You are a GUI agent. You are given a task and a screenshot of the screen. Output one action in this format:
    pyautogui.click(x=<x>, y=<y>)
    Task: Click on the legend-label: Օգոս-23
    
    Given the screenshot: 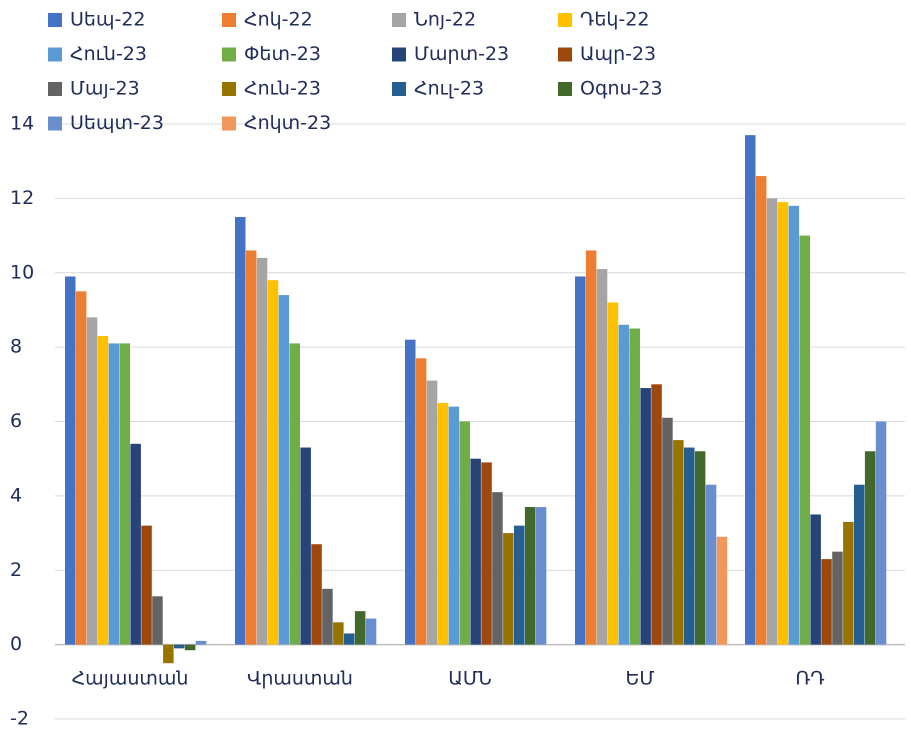 What is the action you would take?
    pyautogui.click(x=621, y=89)
    